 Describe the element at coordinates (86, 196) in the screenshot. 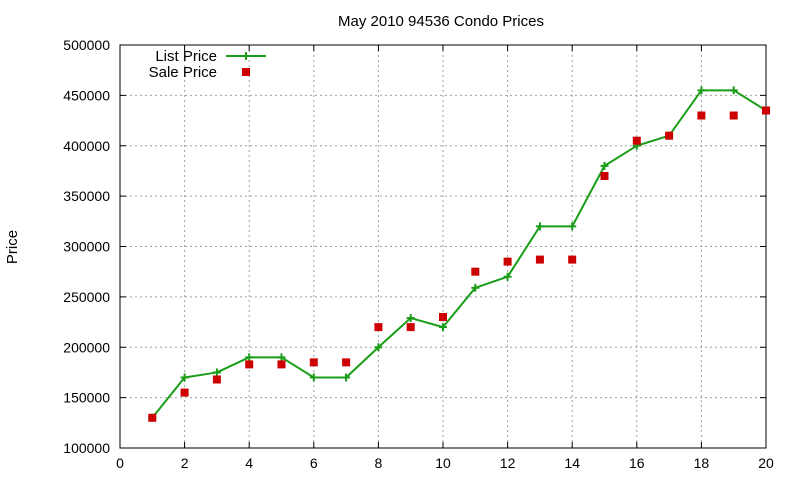

I see `y-tick-label: 350000` at that location.